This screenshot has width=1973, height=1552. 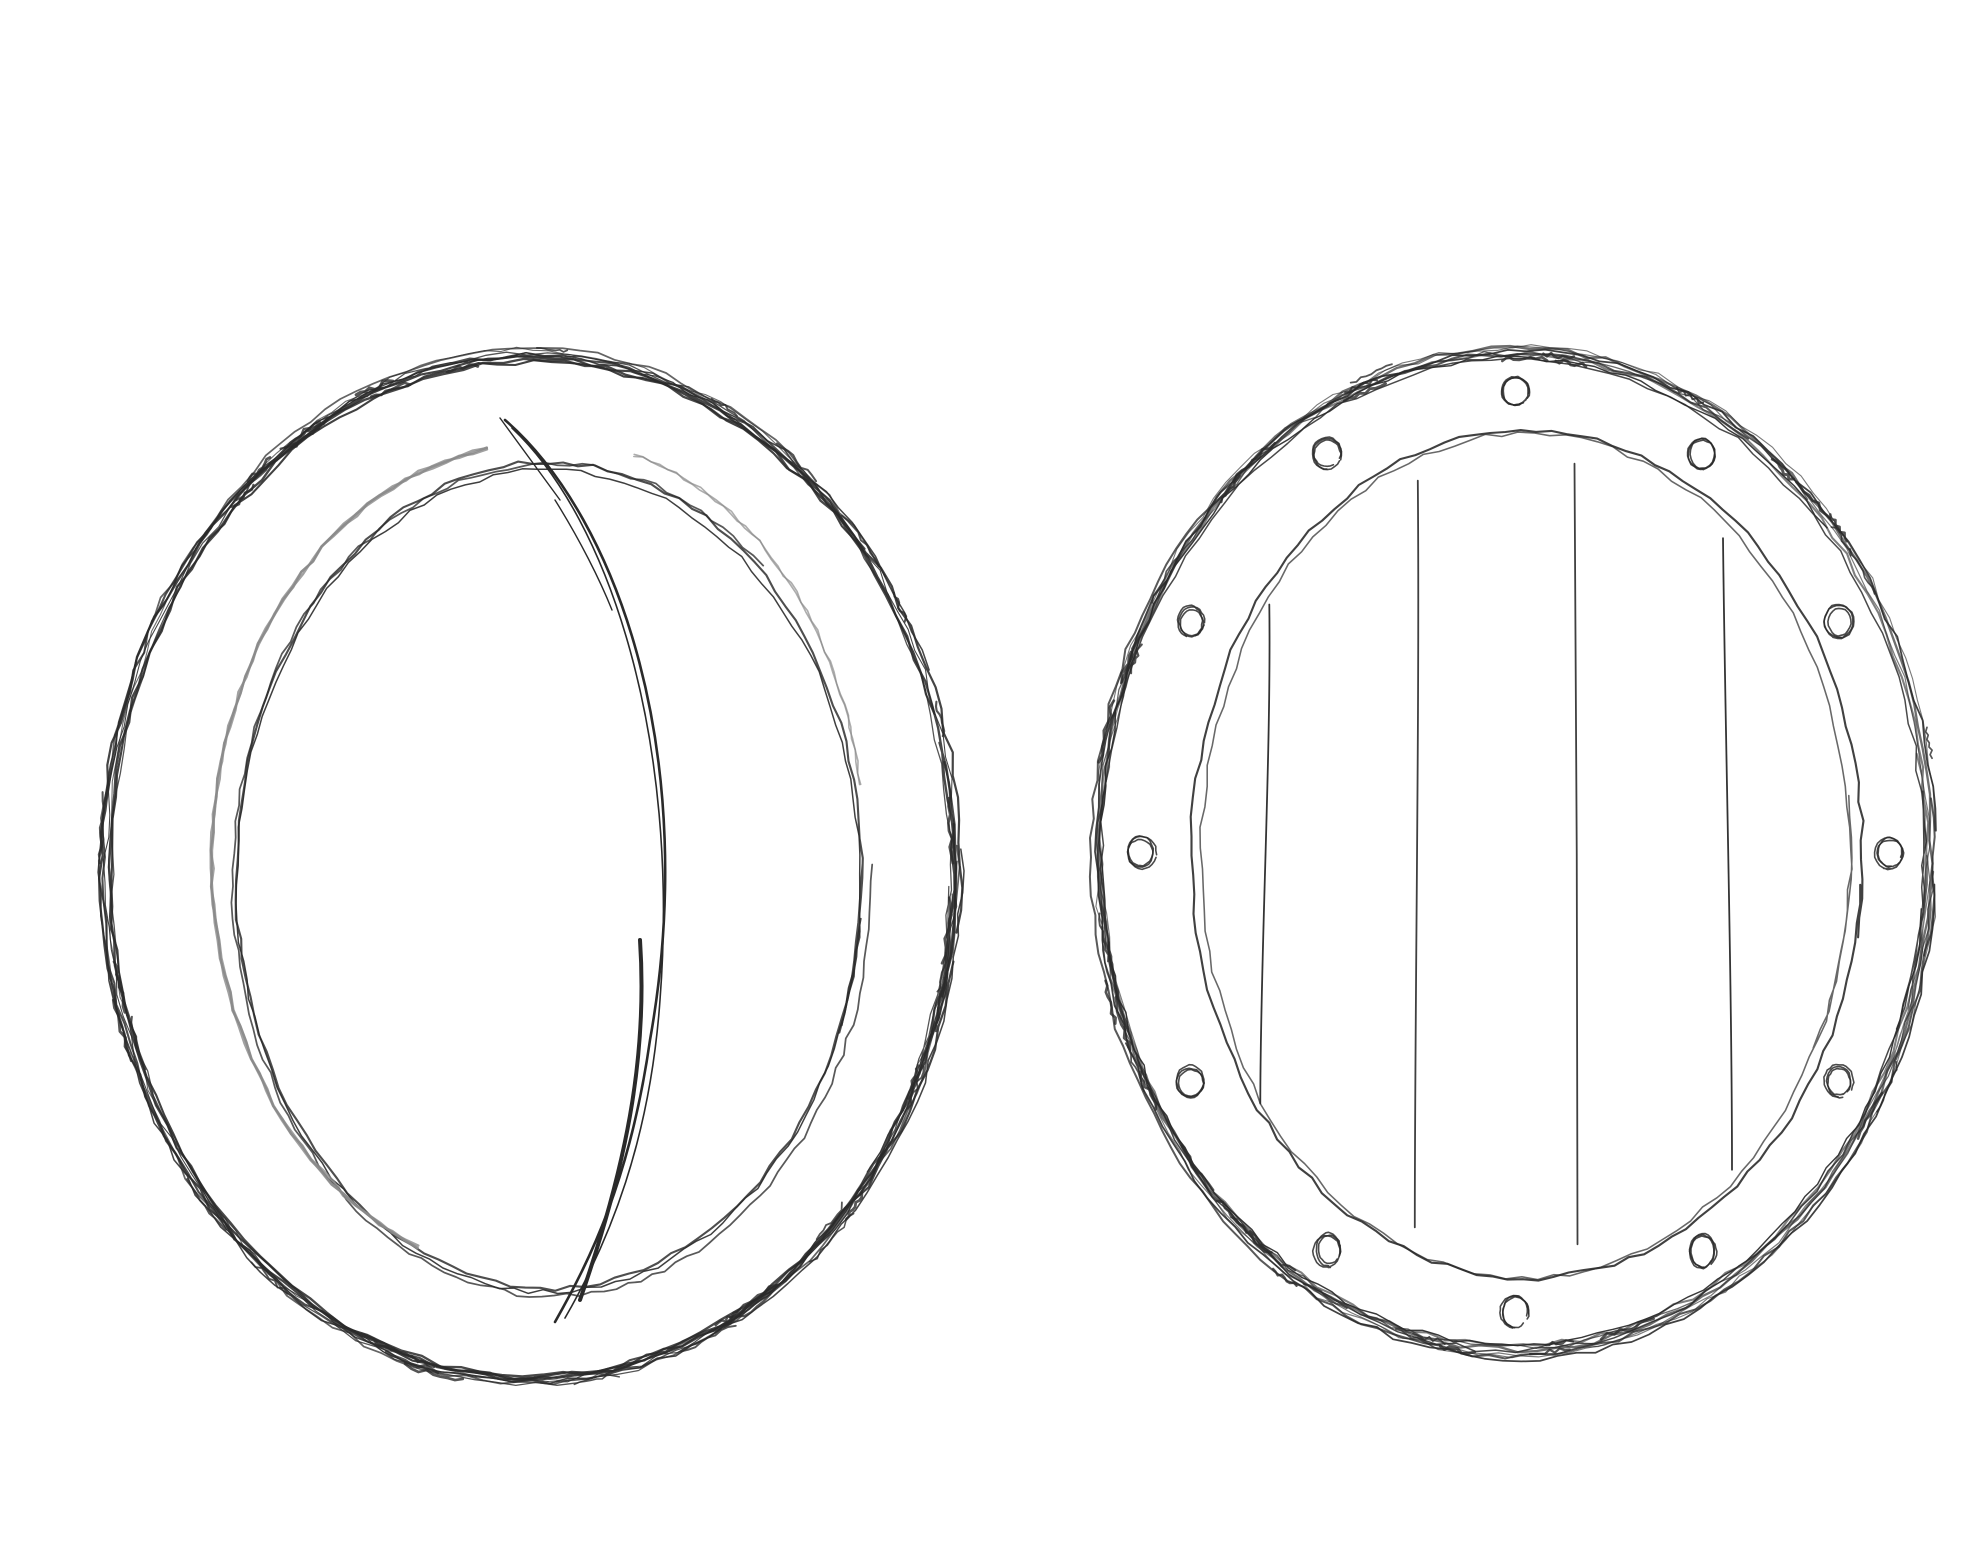 I want to click on slat-group, so click(x=1496, y=854).